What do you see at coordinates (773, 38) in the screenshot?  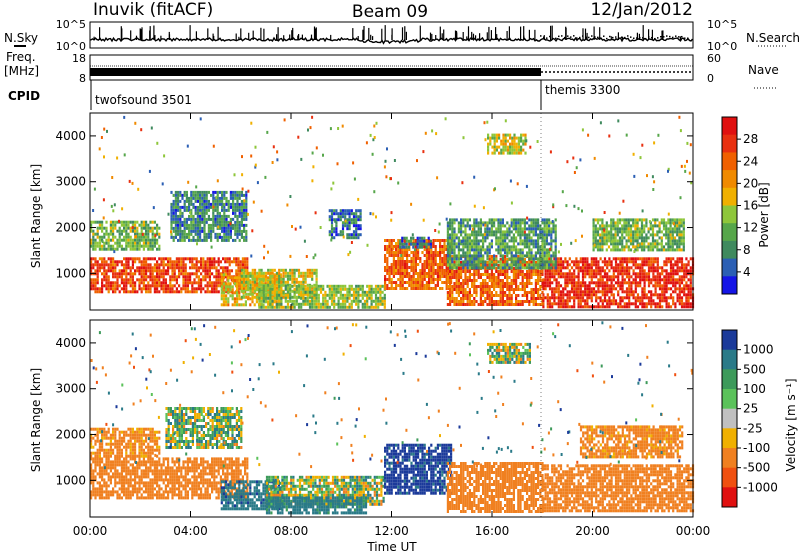 I see `nsearch-label: N.Search` at bounding box center [773, 38].